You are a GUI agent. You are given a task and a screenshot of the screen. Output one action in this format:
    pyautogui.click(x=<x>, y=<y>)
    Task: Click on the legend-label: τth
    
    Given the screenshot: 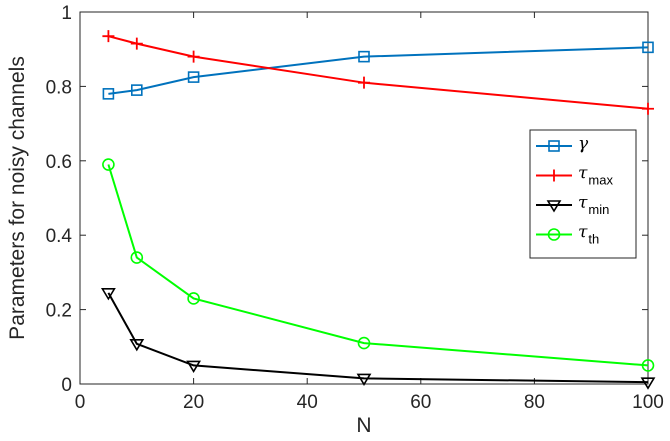 What is the action you would take?
    pyautogui.click(x=588, y=235)
    